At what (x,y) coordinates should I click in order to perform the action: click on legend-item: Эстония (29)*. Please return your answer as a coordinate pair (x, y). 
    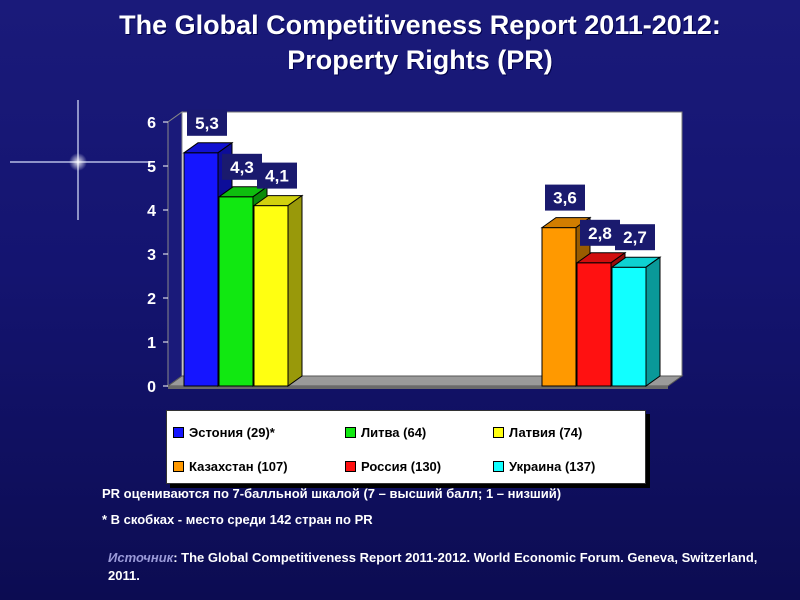
    Looking at the image, I should click on (224, 432).